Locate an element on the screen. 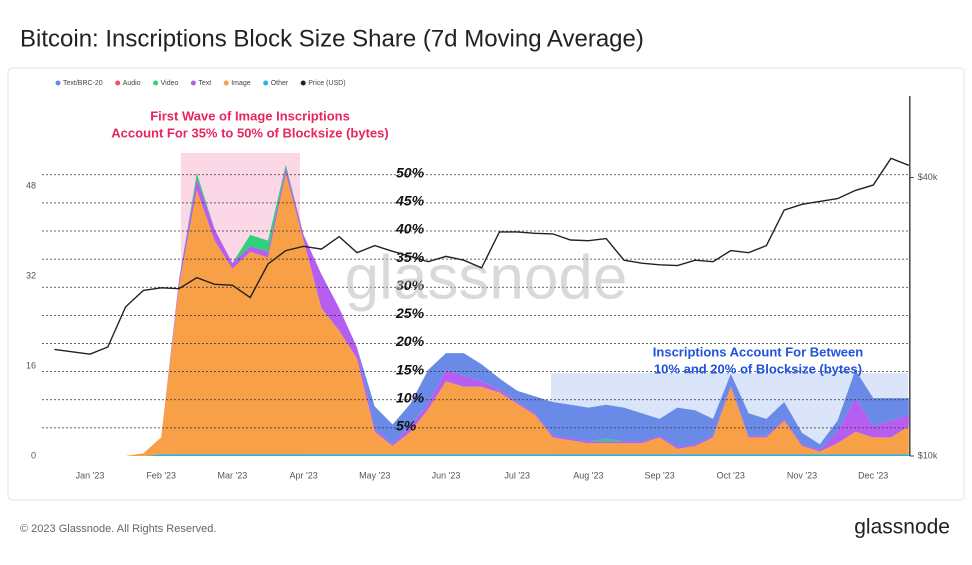 The height and width of the screenshot is (565, 972). legend-item: Image is located at coordinates (237, 83).